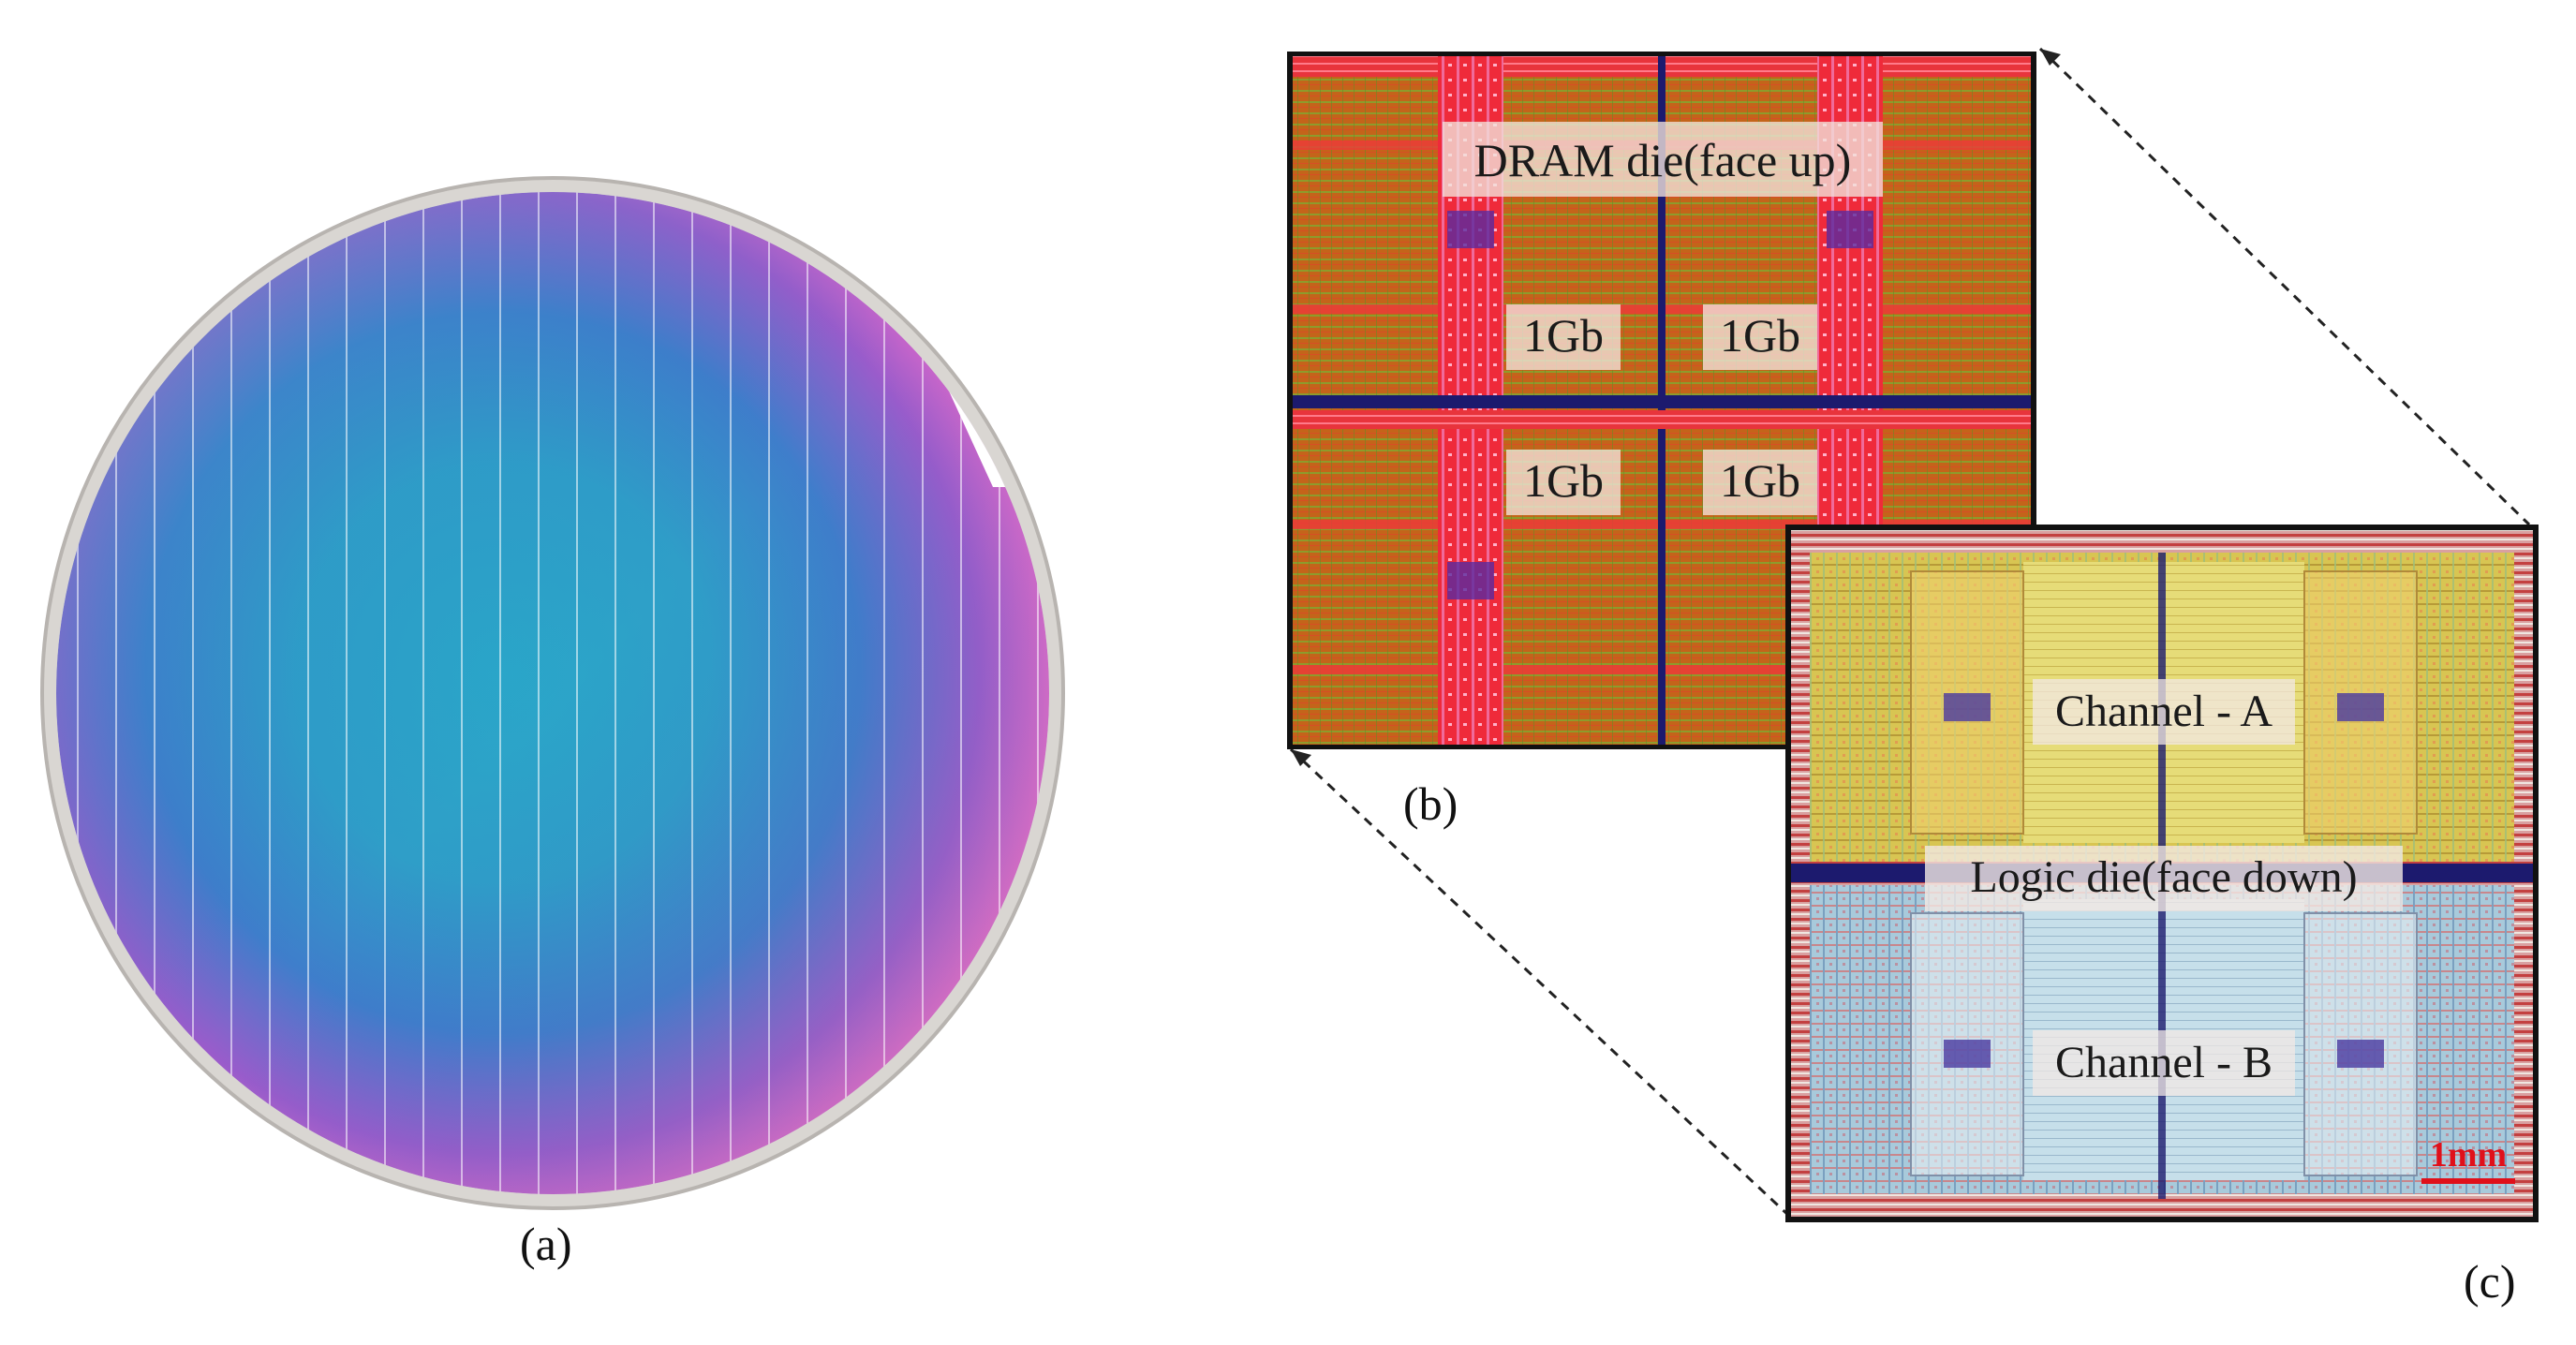  I want to click on channel-b-label: Channel - B, so click(2164, 1062).